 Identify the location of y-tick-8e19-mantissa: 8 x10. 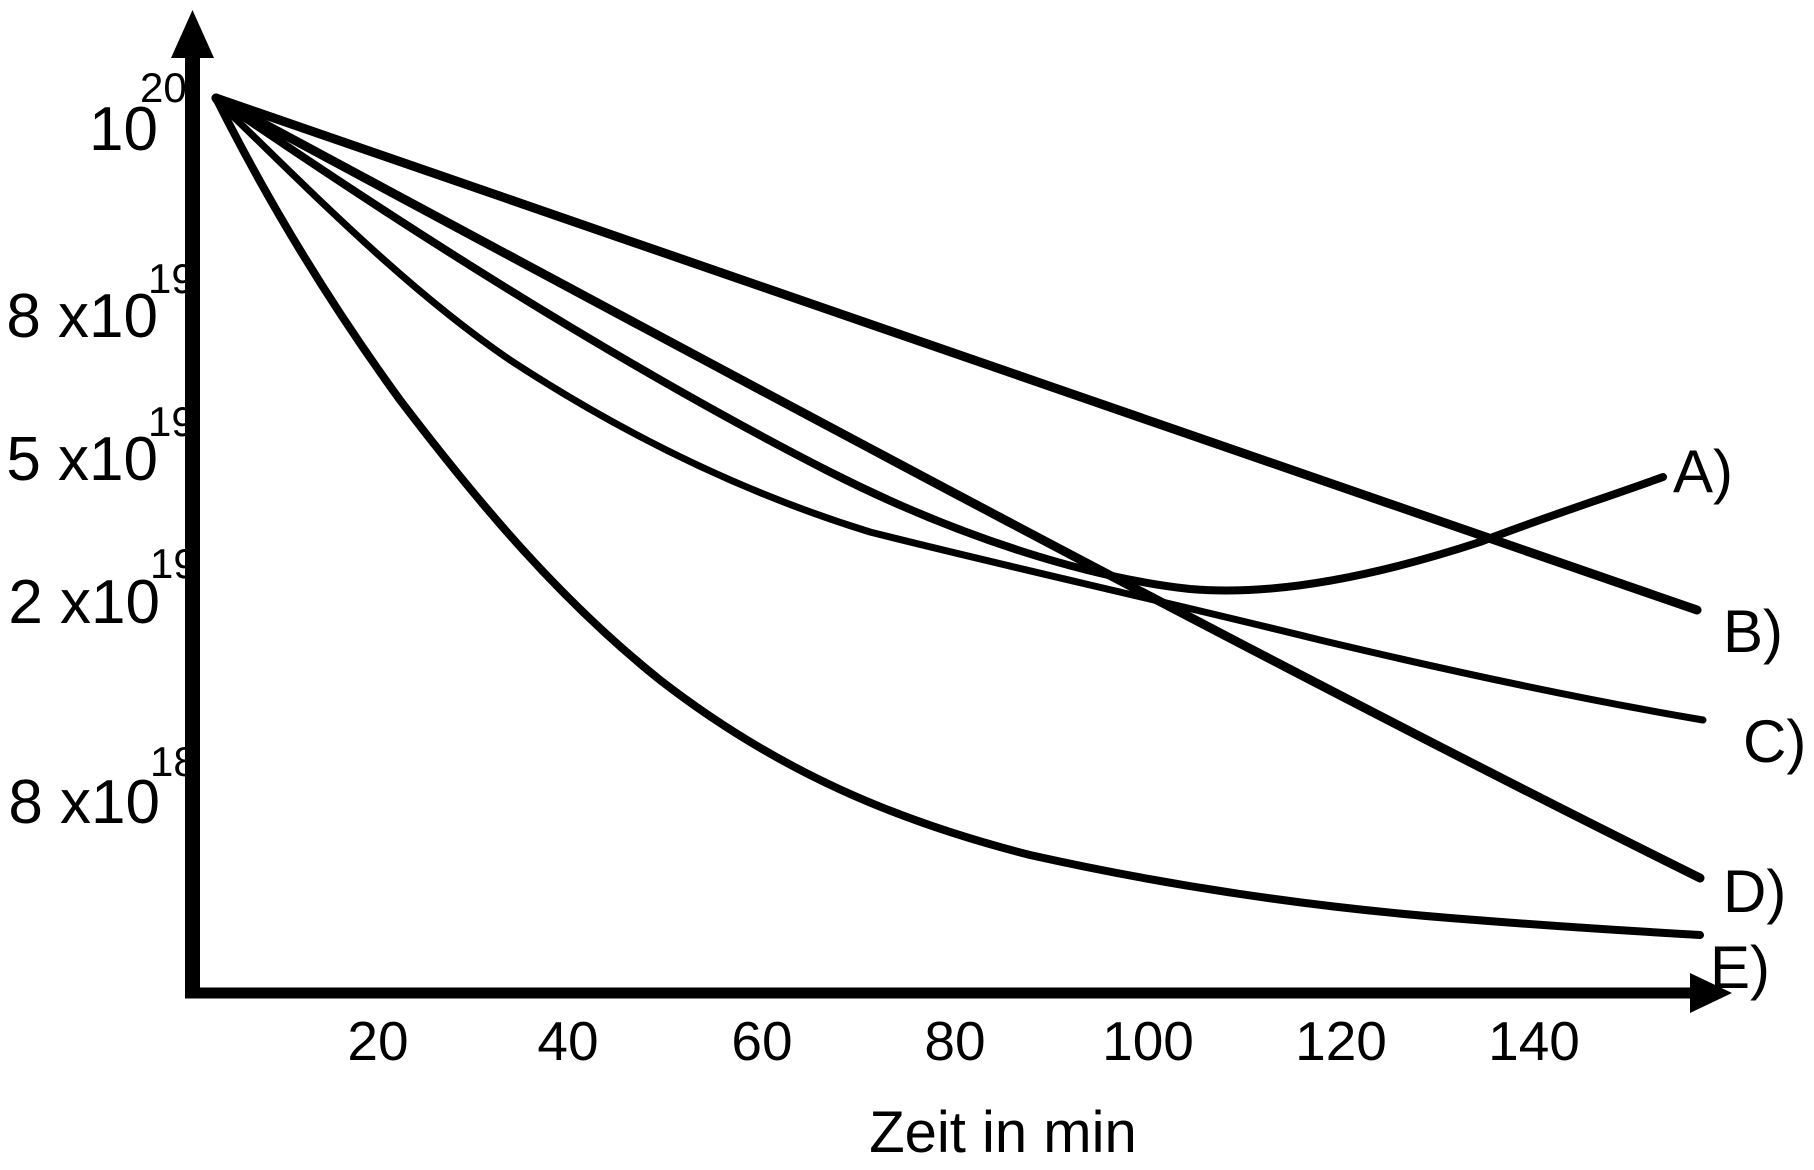
(82, 316).